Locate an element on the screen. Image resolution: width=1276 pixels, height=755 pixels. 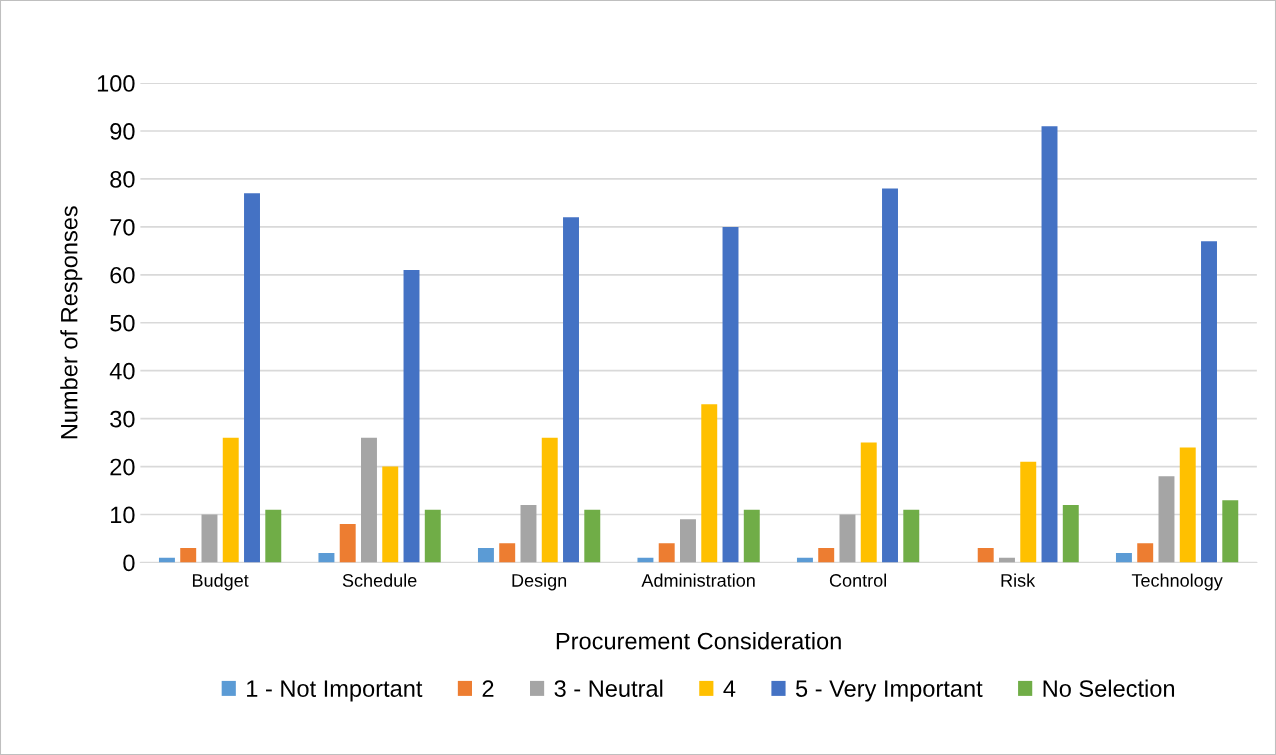
x-tick-label: Administration is located at coordinates (698, 580).